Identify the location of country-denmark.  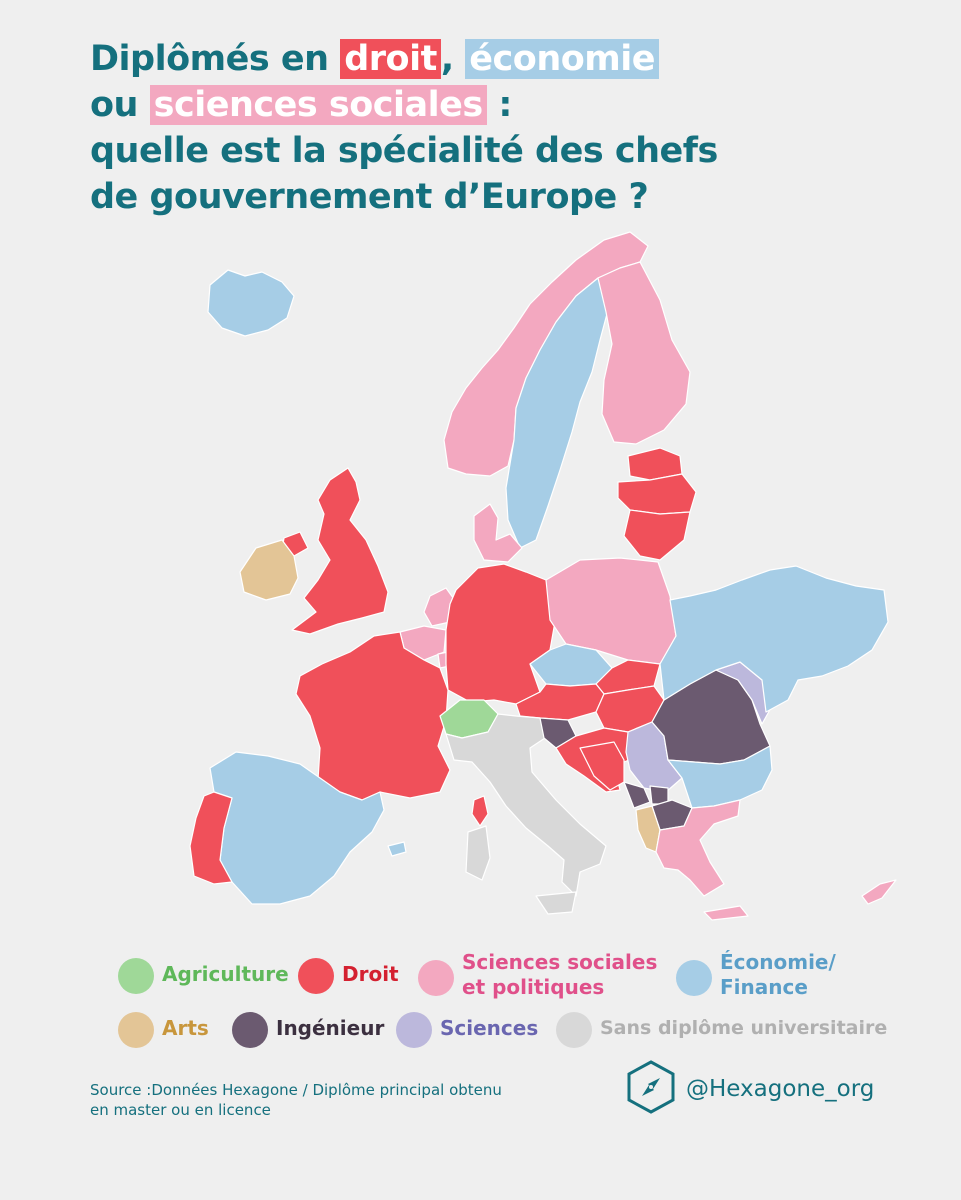
(498, 533).